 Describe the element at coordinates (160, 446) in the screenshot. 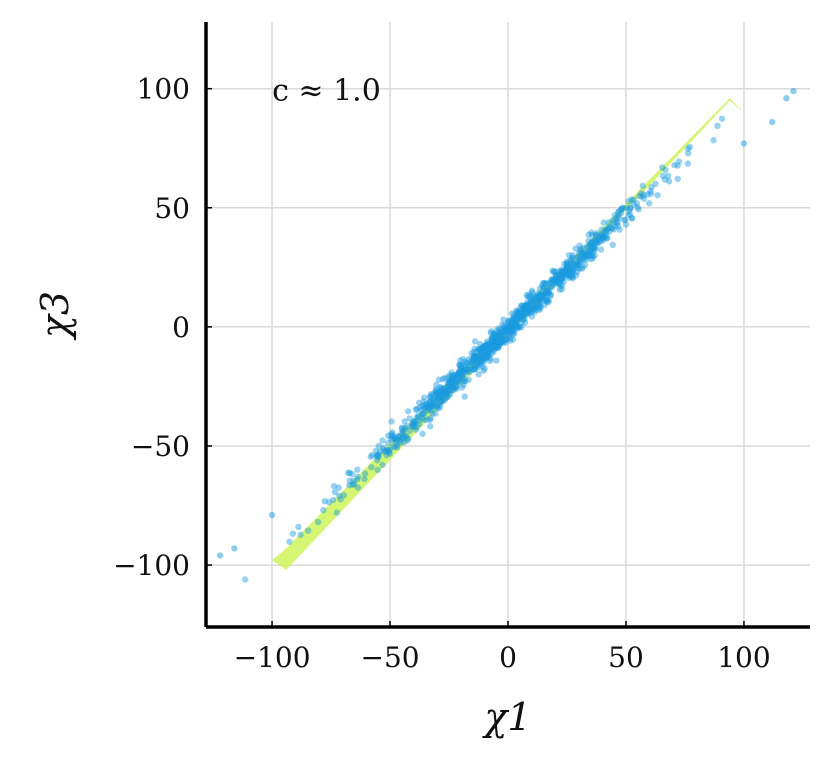

I see `y-tick-label-1: −50` at that location.